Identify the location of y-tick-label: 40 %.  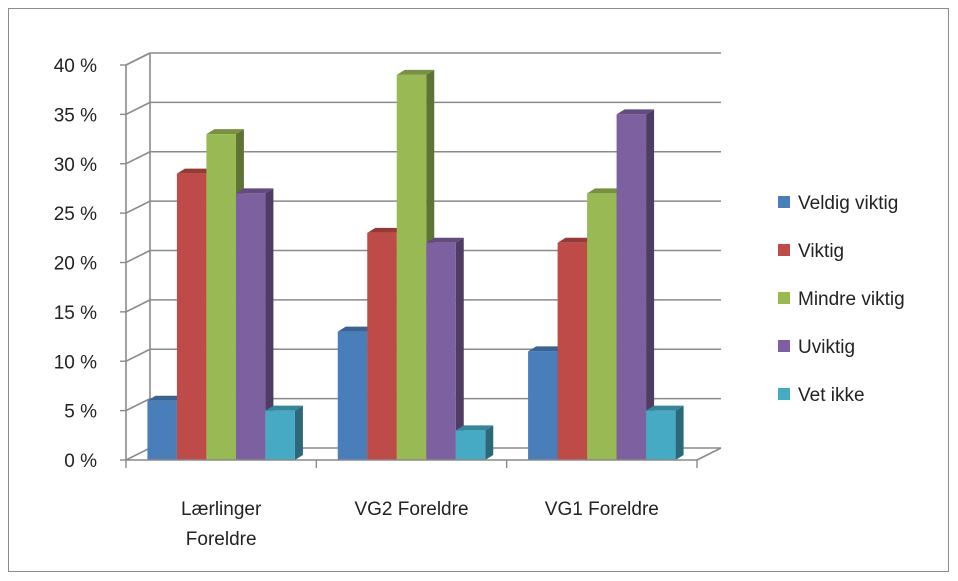
(75, 66).